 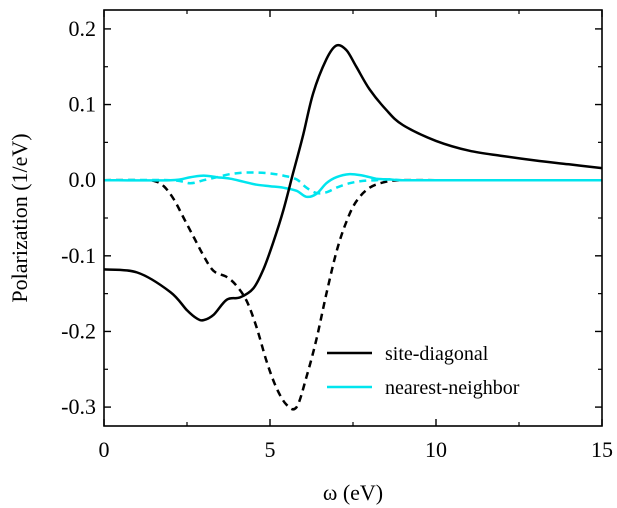 What do you see at coordinates (78, 406) in the screenshot?
I see `y-tick-label: -0.3` at bounding box center [78, 406].